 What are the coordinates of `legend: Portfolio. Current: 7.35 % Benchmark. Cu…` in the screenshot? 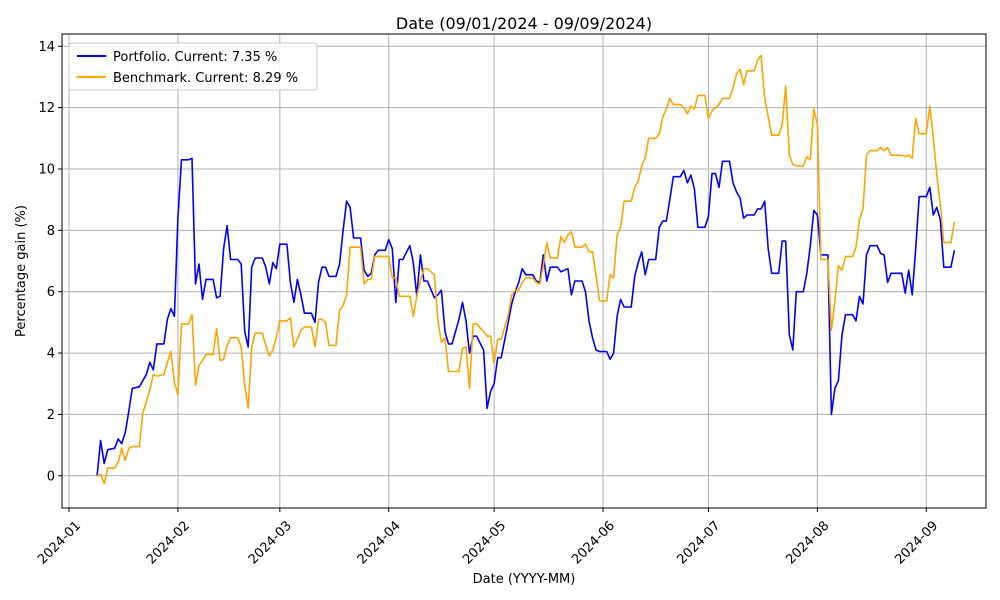 It's located at (193, 66).